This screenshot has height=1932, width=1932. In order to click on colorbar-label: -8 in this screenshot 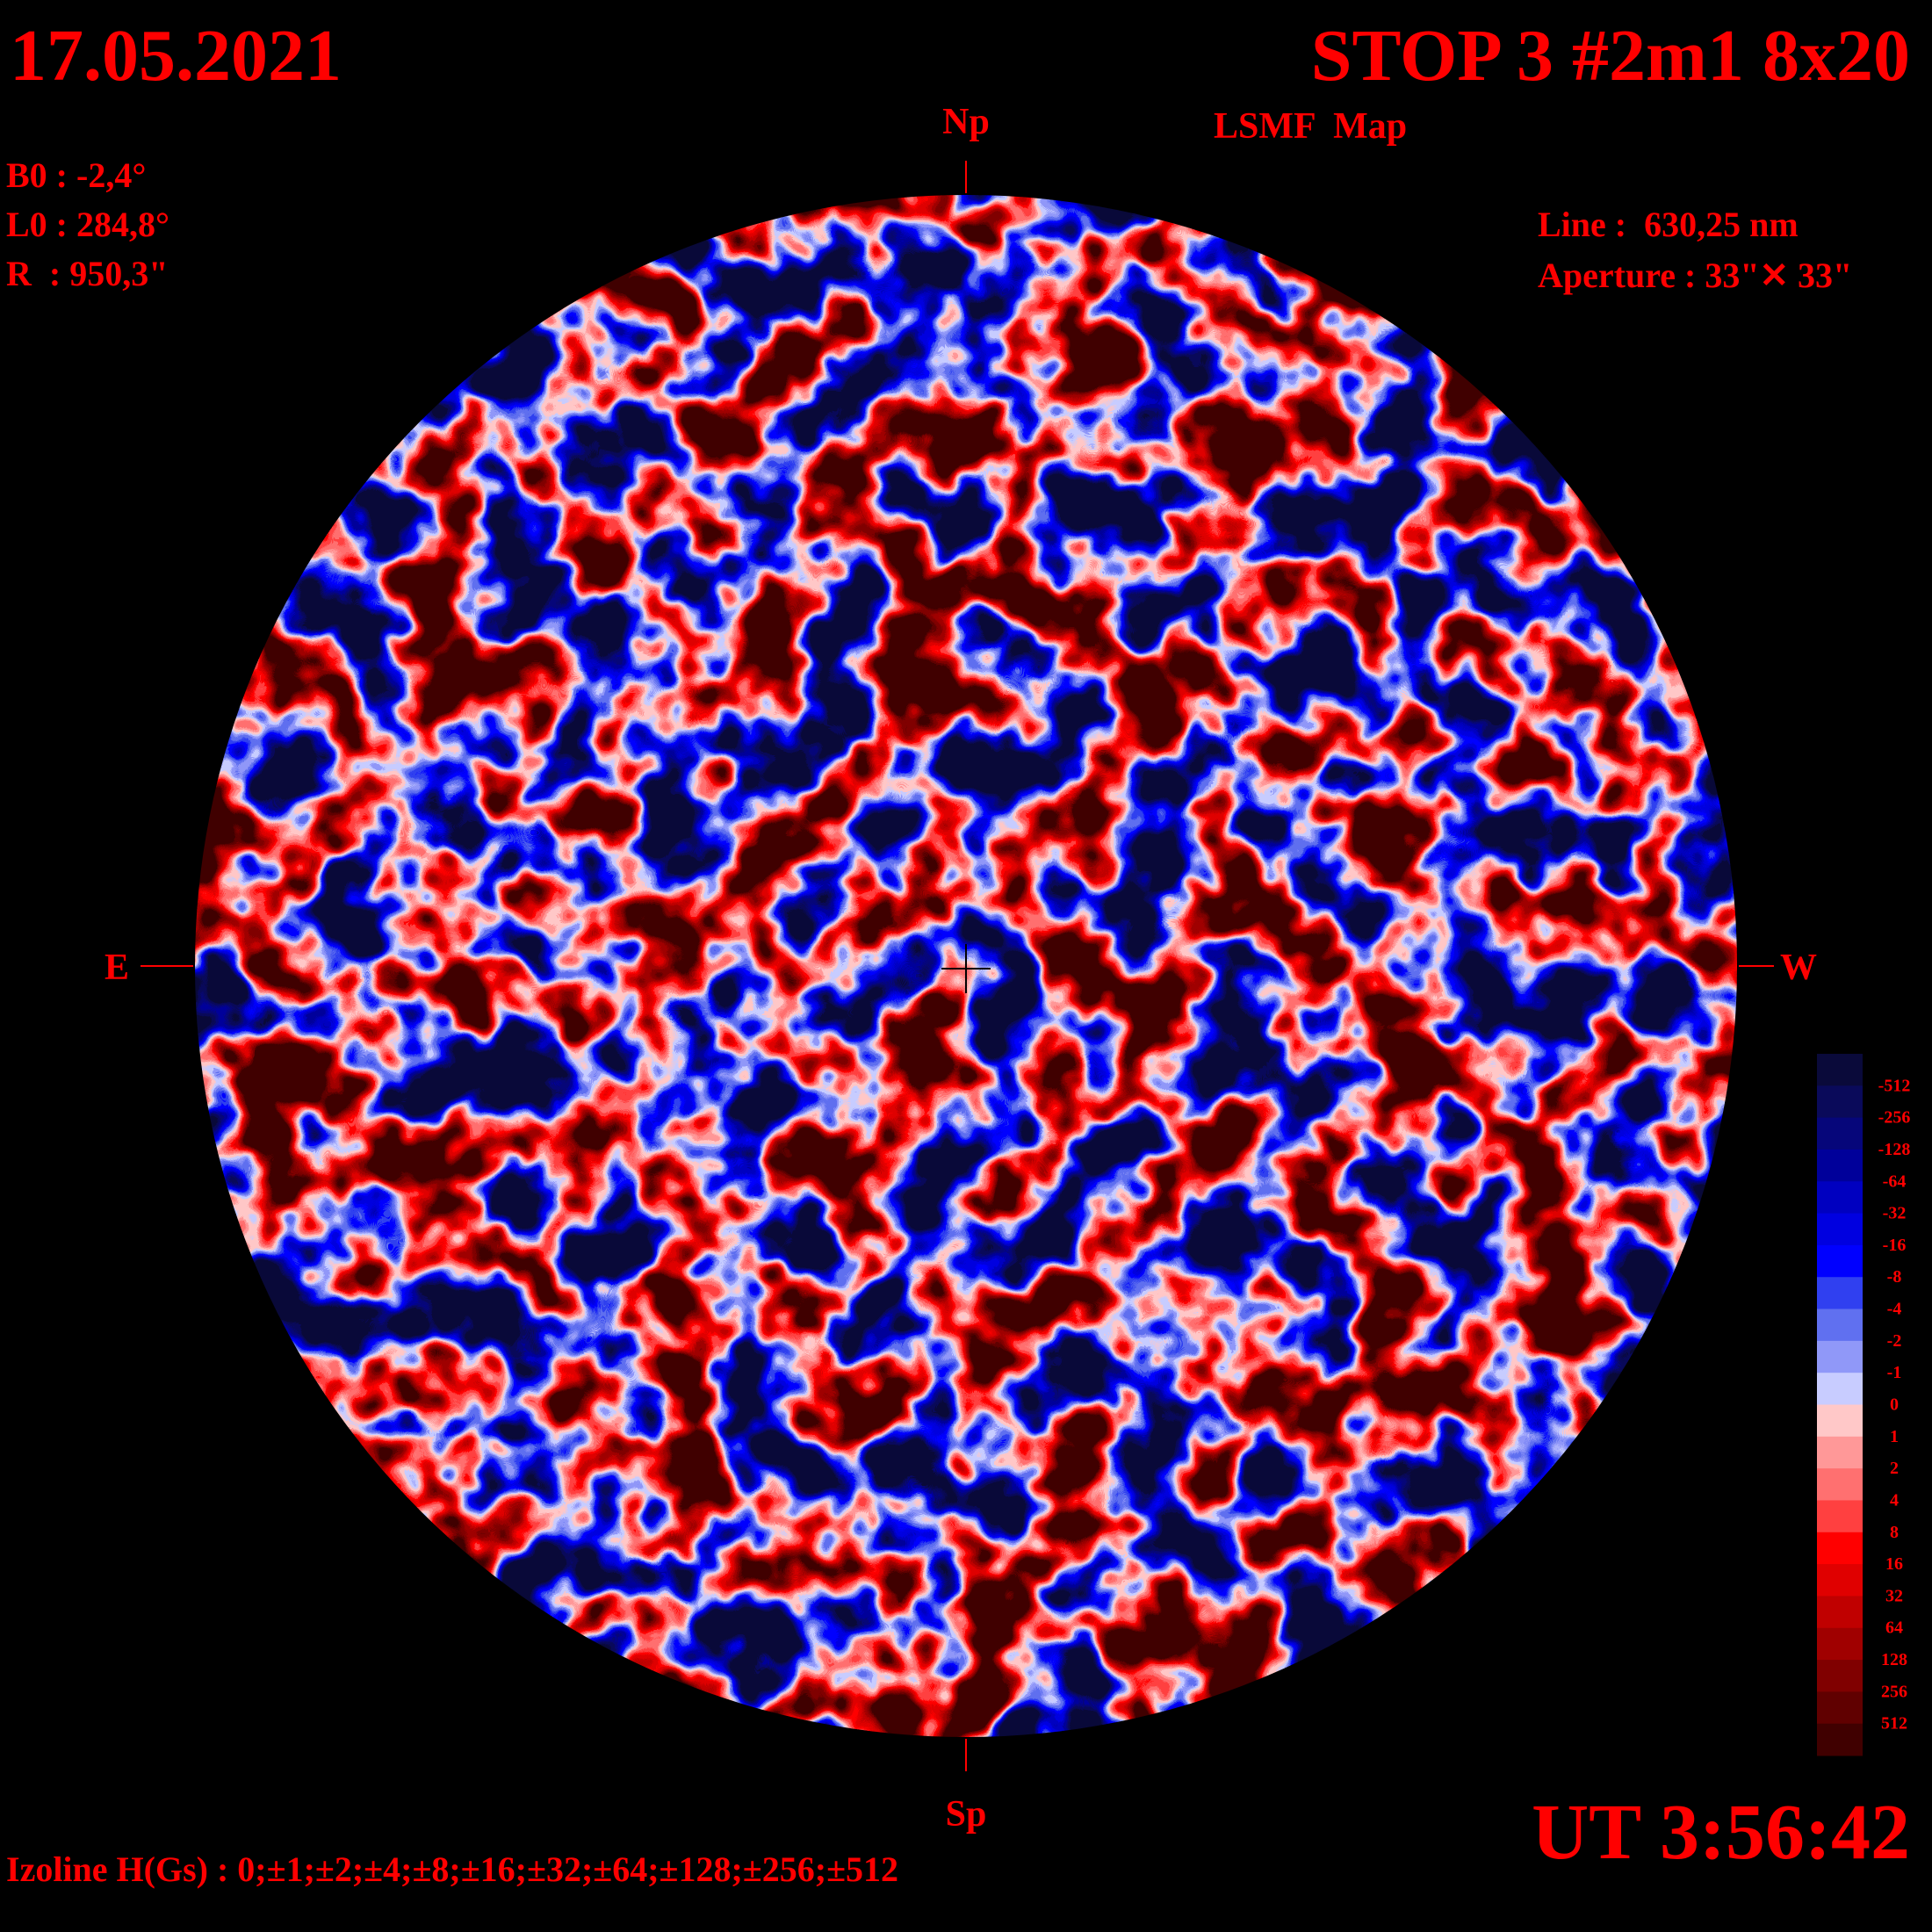, I will do `click(1895, 1277)`.